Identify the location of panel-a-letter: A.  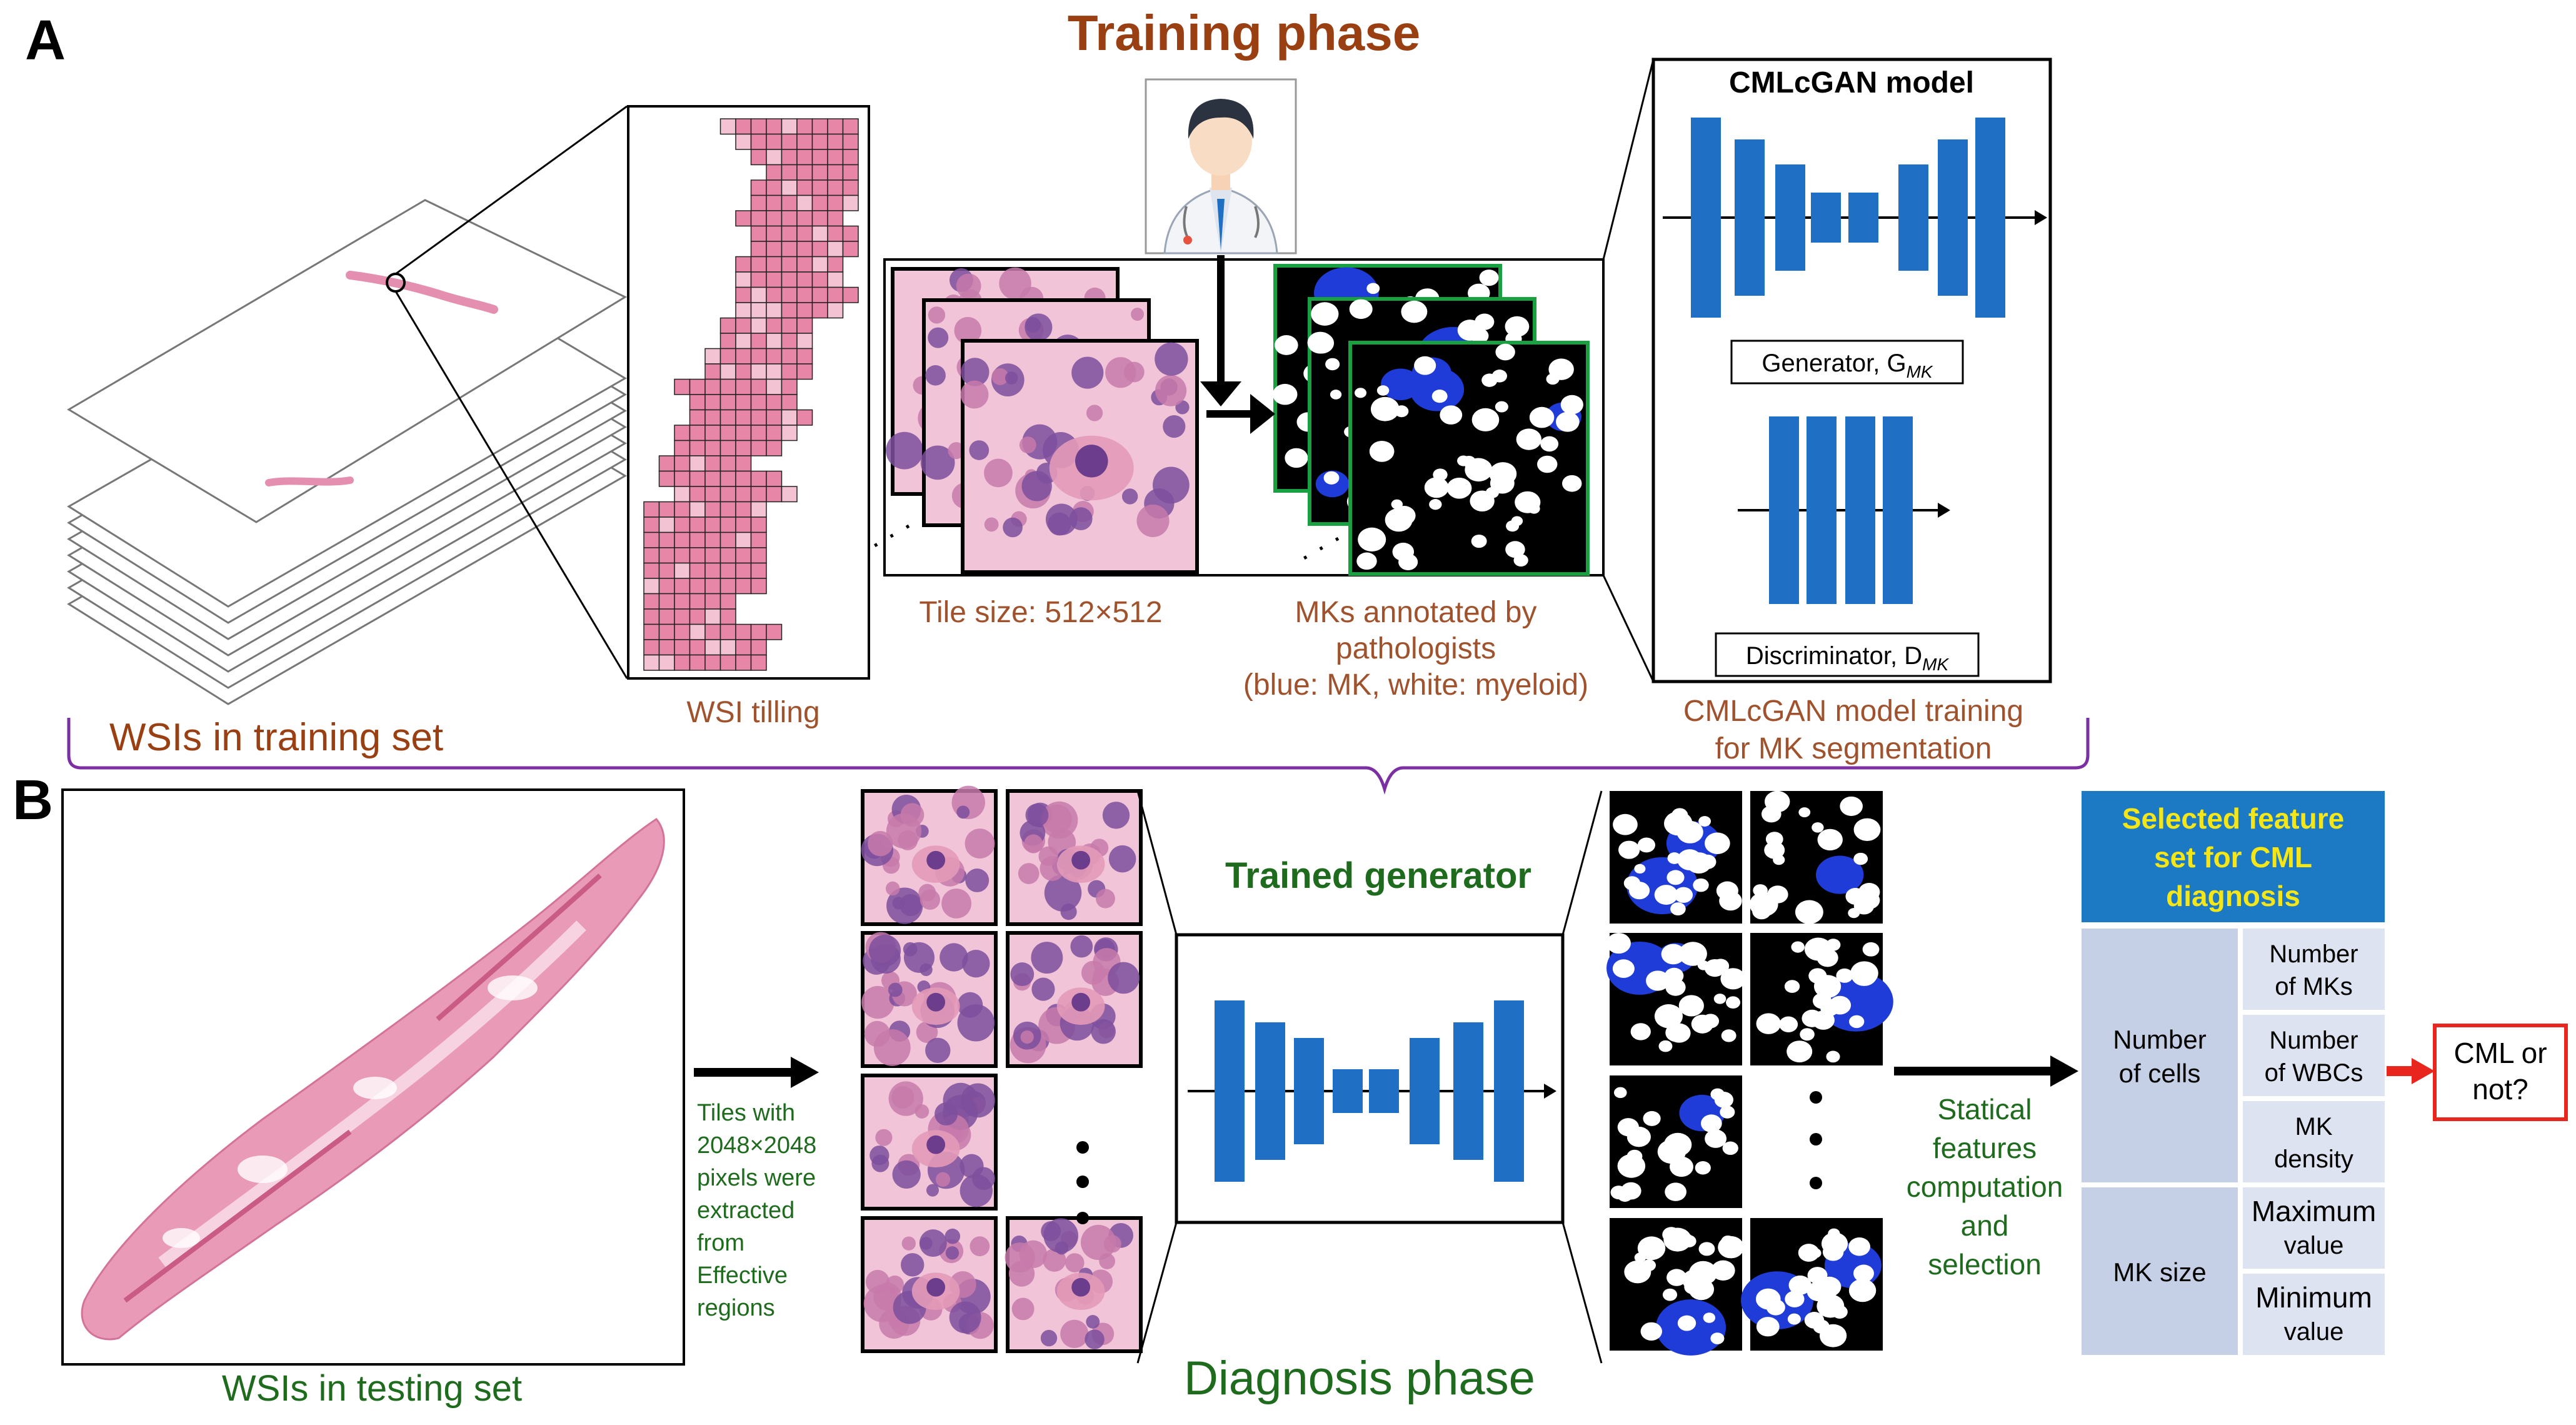
(45, 40).